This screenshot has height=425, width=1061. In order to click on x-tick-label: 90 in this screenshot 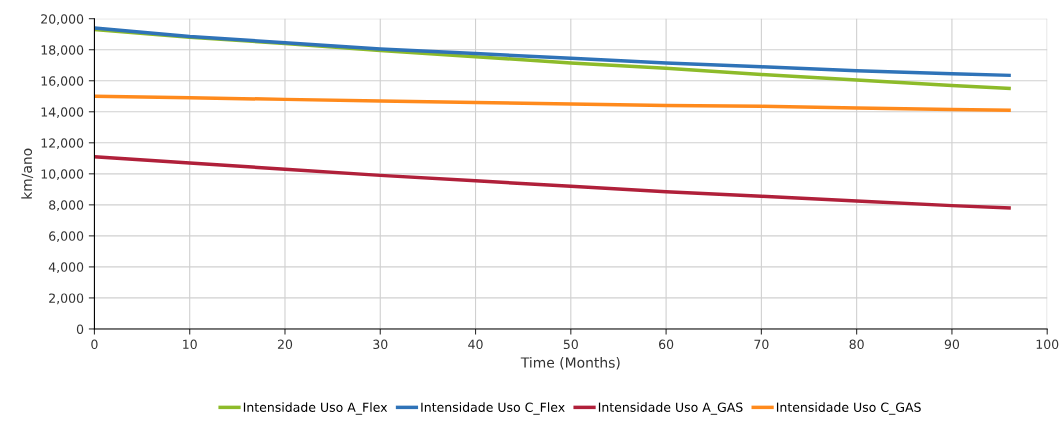, I will do `click(952, 344)`.